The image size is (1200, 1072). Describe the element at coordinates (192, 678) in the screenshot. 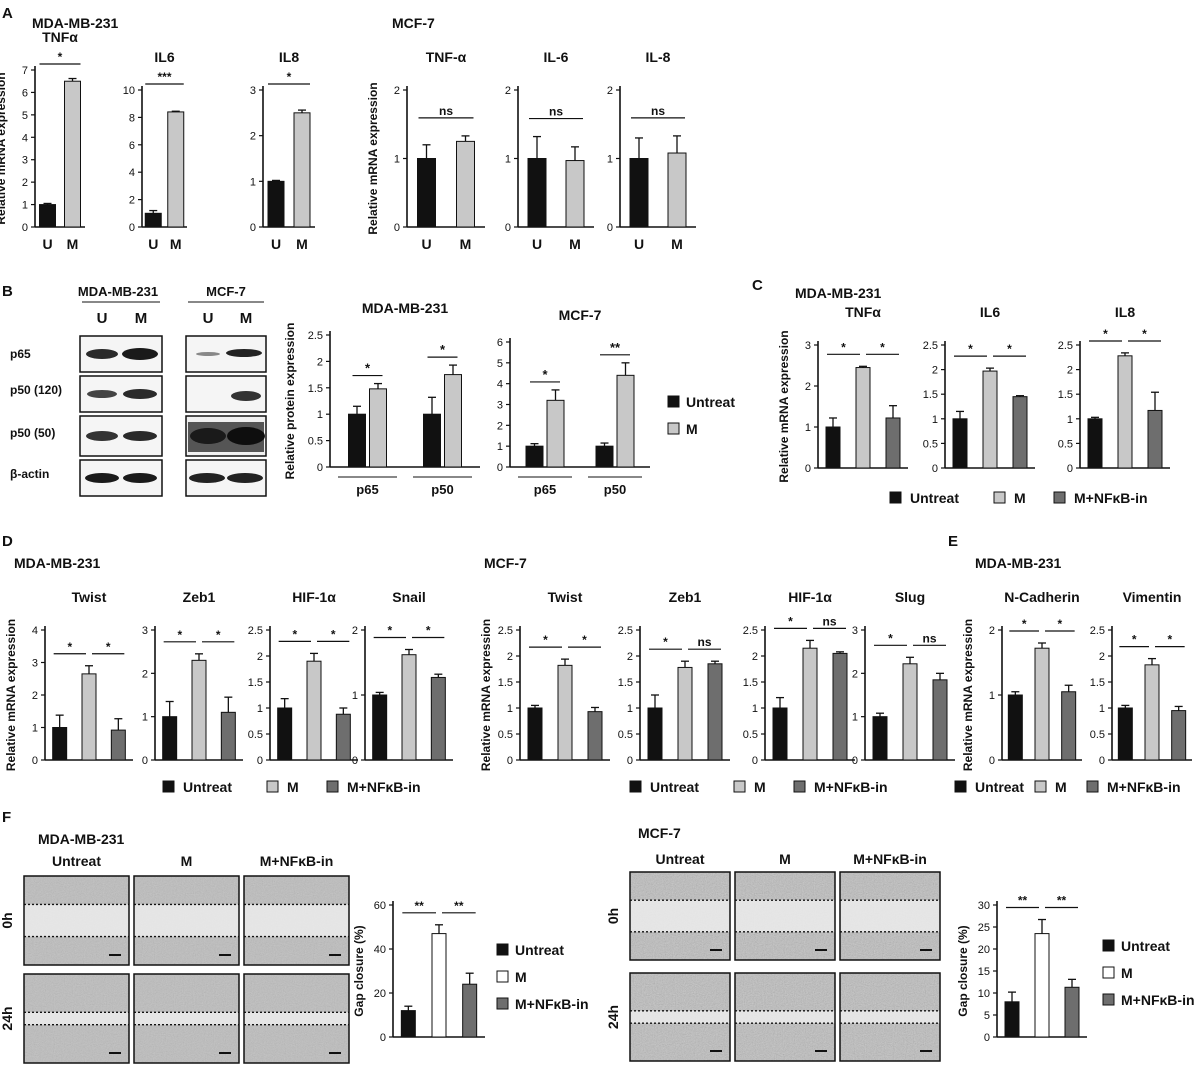

I see `chart-d2: 0 1 2 3 Zeb1 * *` at that location.